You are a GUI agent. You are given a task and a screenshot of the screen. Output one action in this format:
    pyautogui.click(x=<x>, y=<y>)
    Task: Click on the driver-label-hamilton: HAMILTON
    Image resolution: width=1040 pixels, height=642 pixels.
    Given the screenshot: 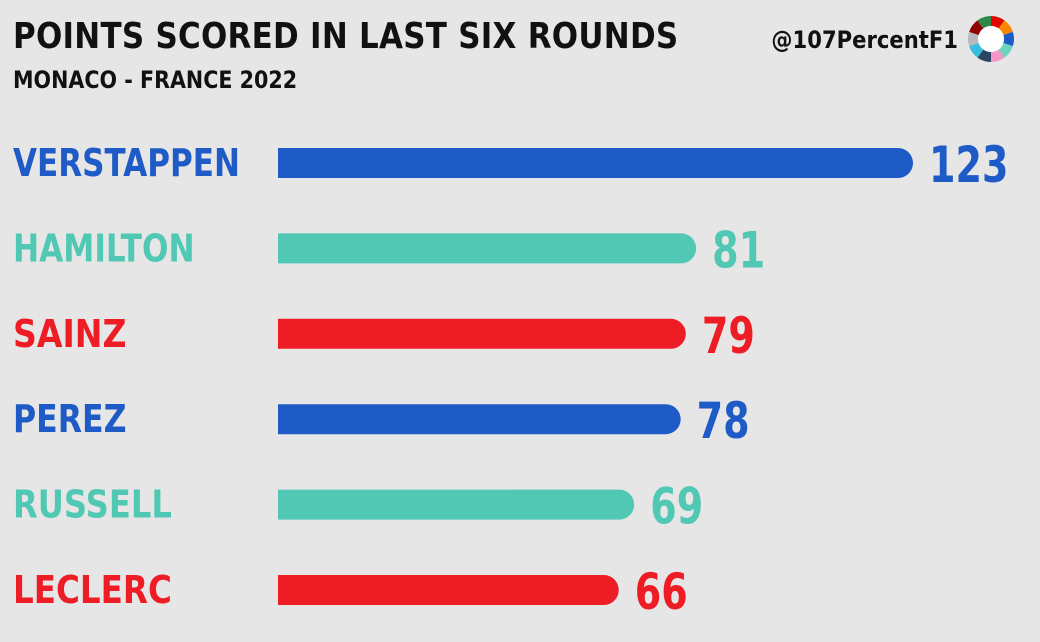 What is the action you would take?
    pyautogui.click(x=104, y=248)
    